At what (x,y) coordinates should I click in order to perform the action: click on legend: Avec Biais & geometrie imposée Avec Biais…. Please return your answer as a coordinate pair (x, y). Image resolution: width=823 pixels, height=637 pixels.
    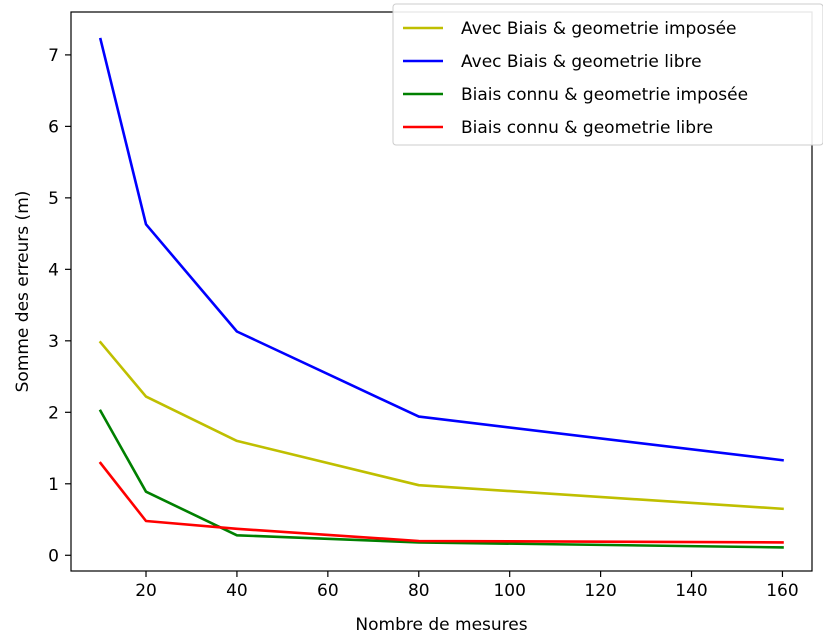
    Looking at the image, I should click on (607, 74).